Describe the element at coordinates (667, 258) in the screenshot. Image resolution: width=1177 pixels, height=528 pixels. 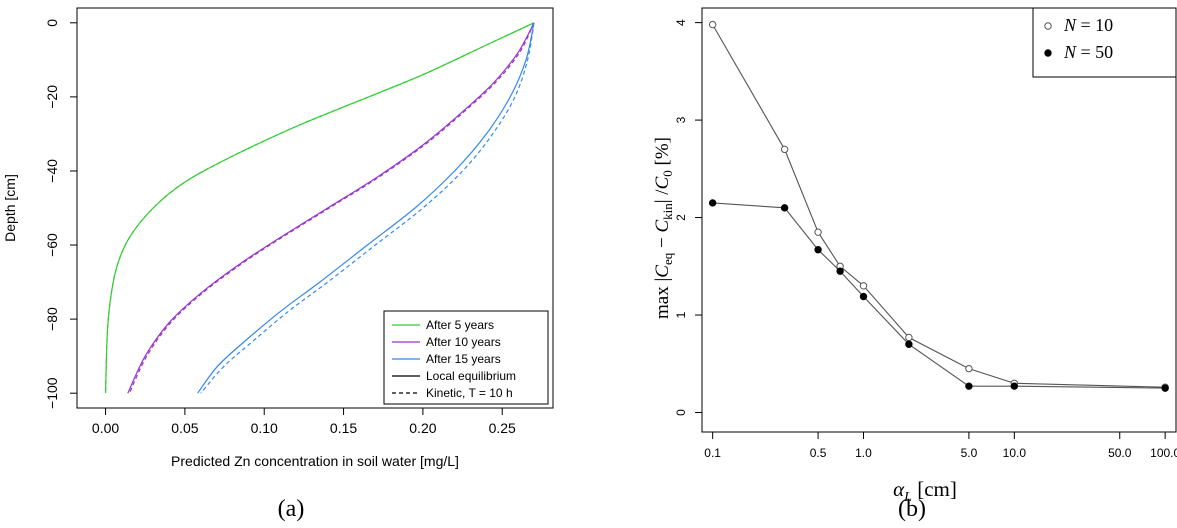
I see `y-label-s1: eq` at that location.